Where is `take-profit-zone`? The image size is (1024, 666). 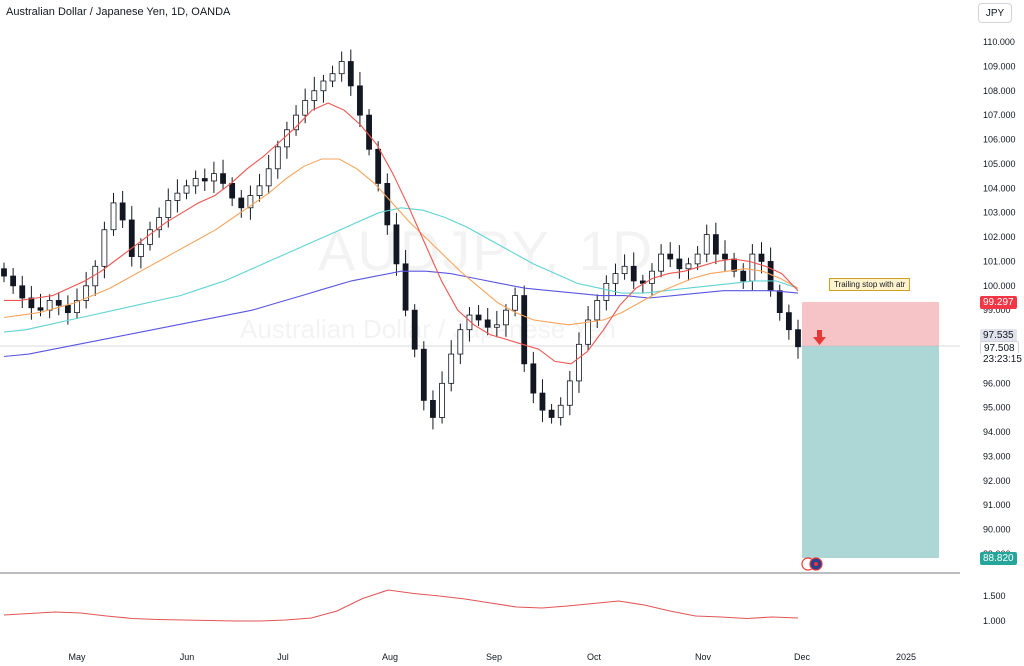
take-profit-zone is located at coordinates (870, 452).